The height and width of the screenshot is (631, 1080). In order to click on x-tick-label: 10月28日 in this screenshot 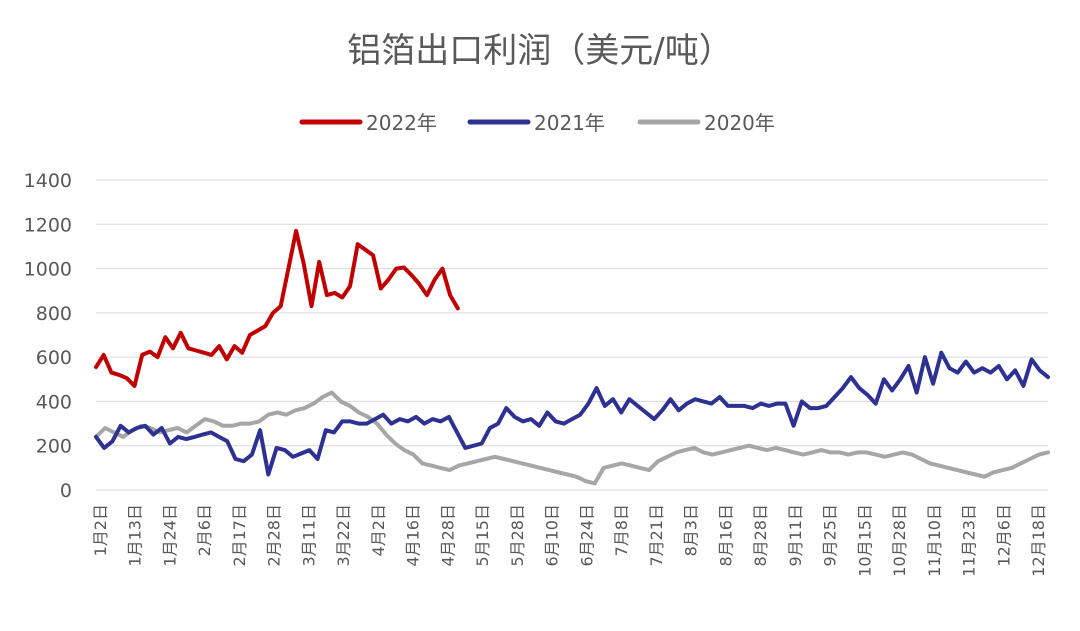, I will do `click(899, 540)`.